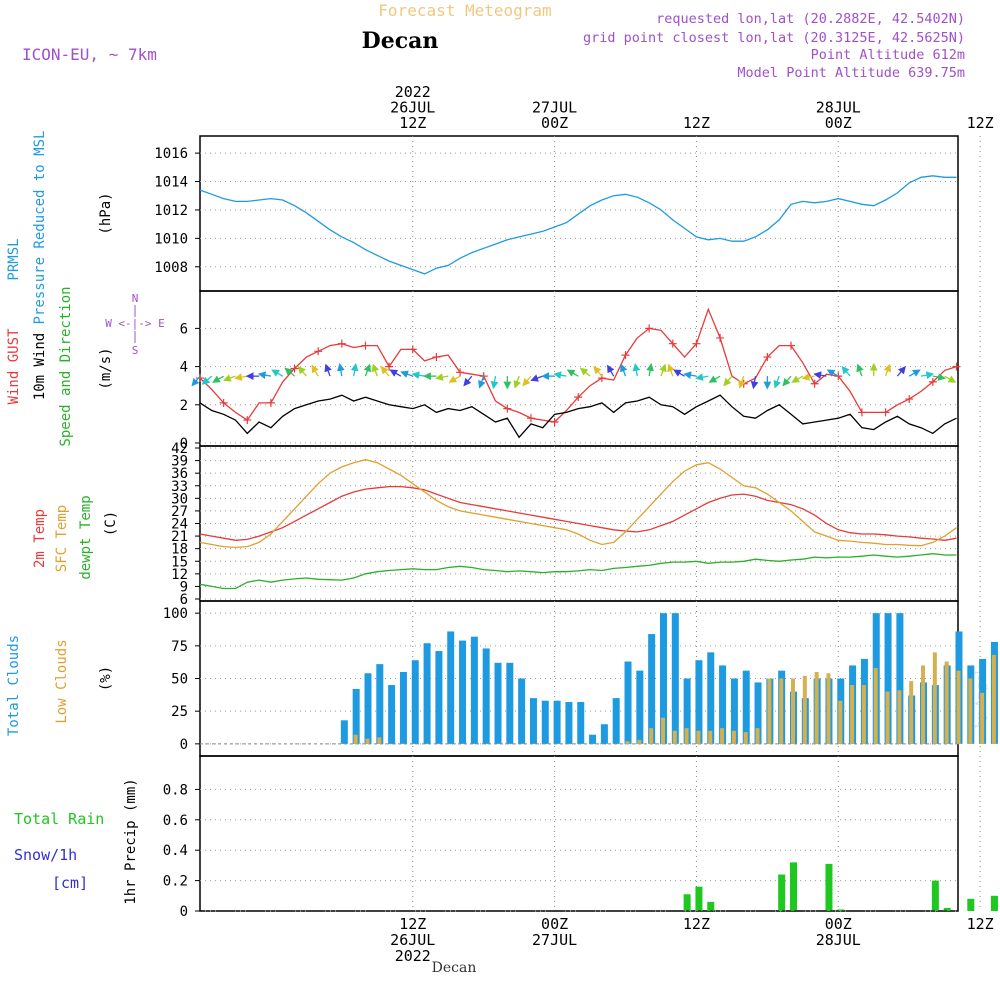 The image size is (1000, 1000). What do you see at coordinates (179, 462) in the screenshot?
I see `ytick-label-temperature-11: 39` at bounding box center [179, 462].